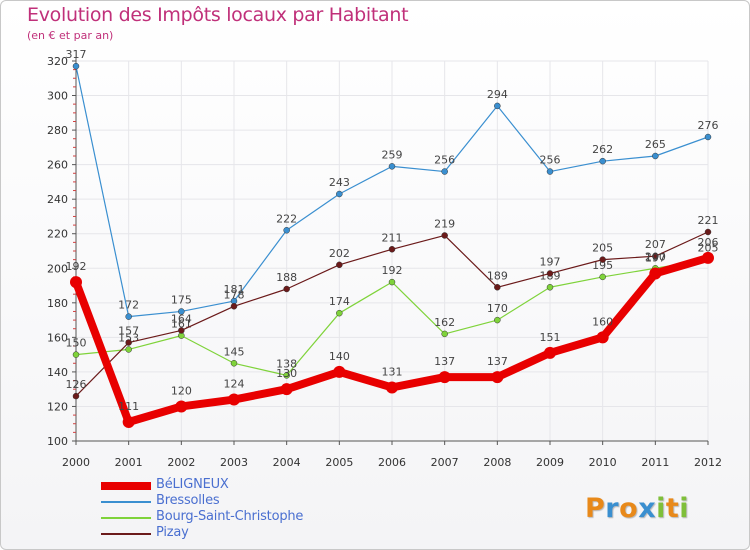  Describe the element at coordinates (57, 130) in the screenshot. I see `y-tick-label: 280` at that location.